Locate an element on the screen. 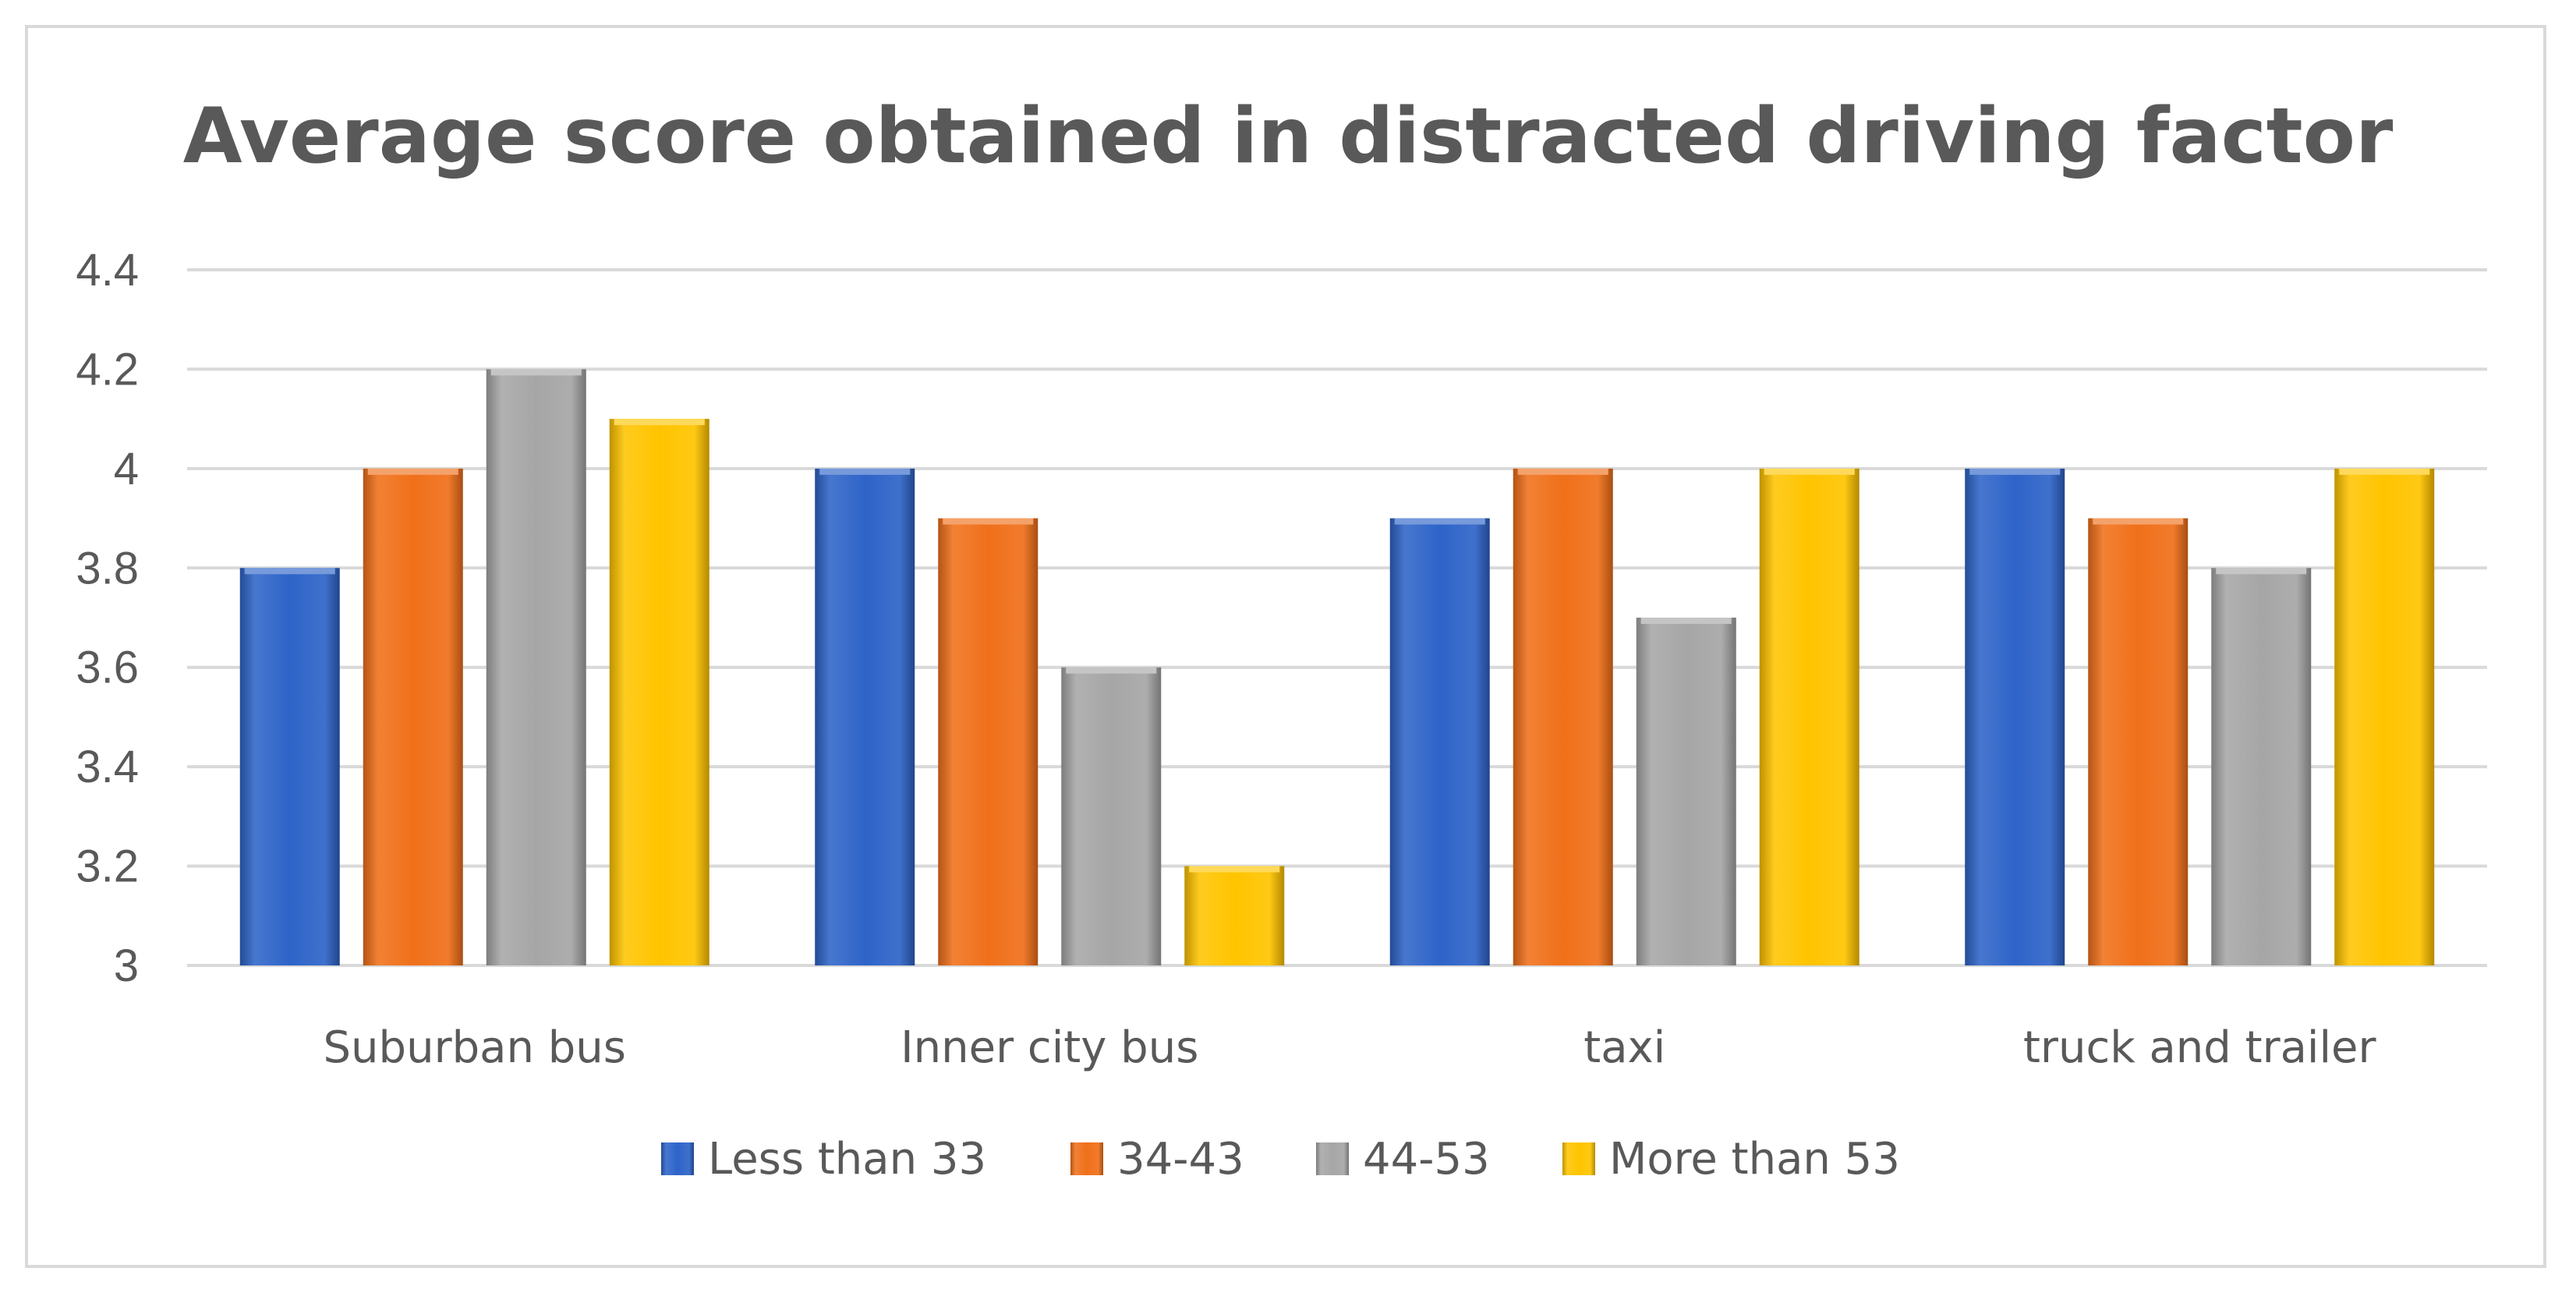 The image size is (2576, 1300). y-tick-label: 4.2 is located at coordinates (107, 369).